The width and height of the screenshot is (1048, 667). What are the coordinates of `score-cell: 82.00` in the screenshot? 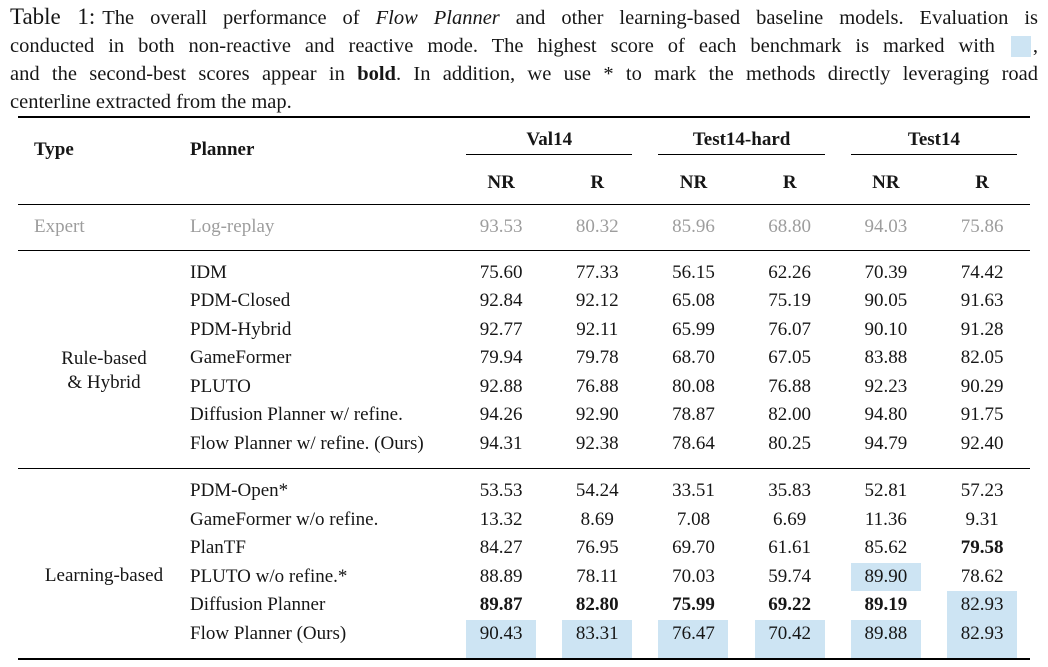 It's located at (790, 415).